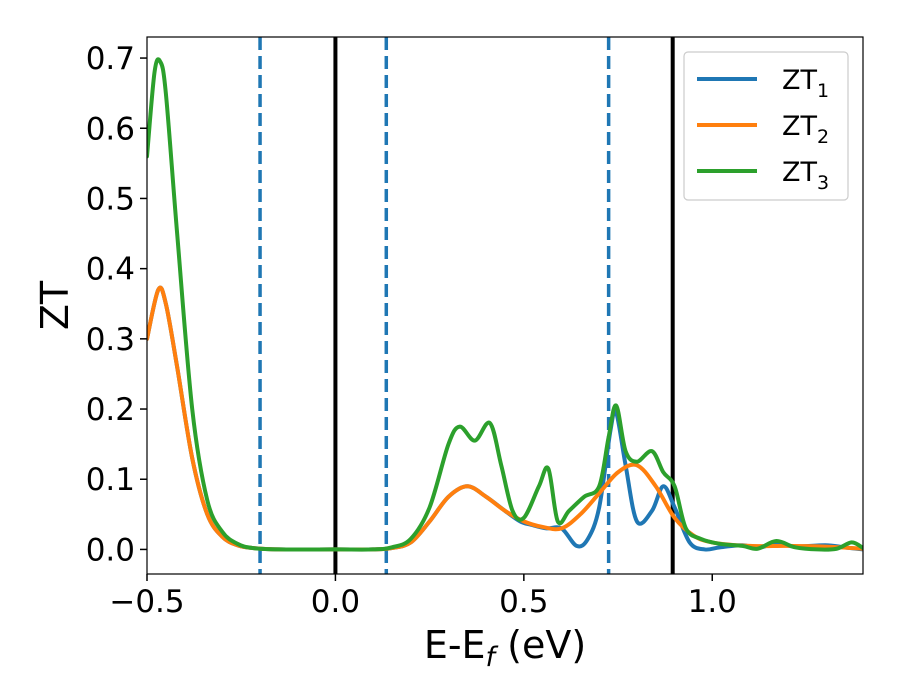  I want to click on y-tick-label: 0.0, so click(110, 550).